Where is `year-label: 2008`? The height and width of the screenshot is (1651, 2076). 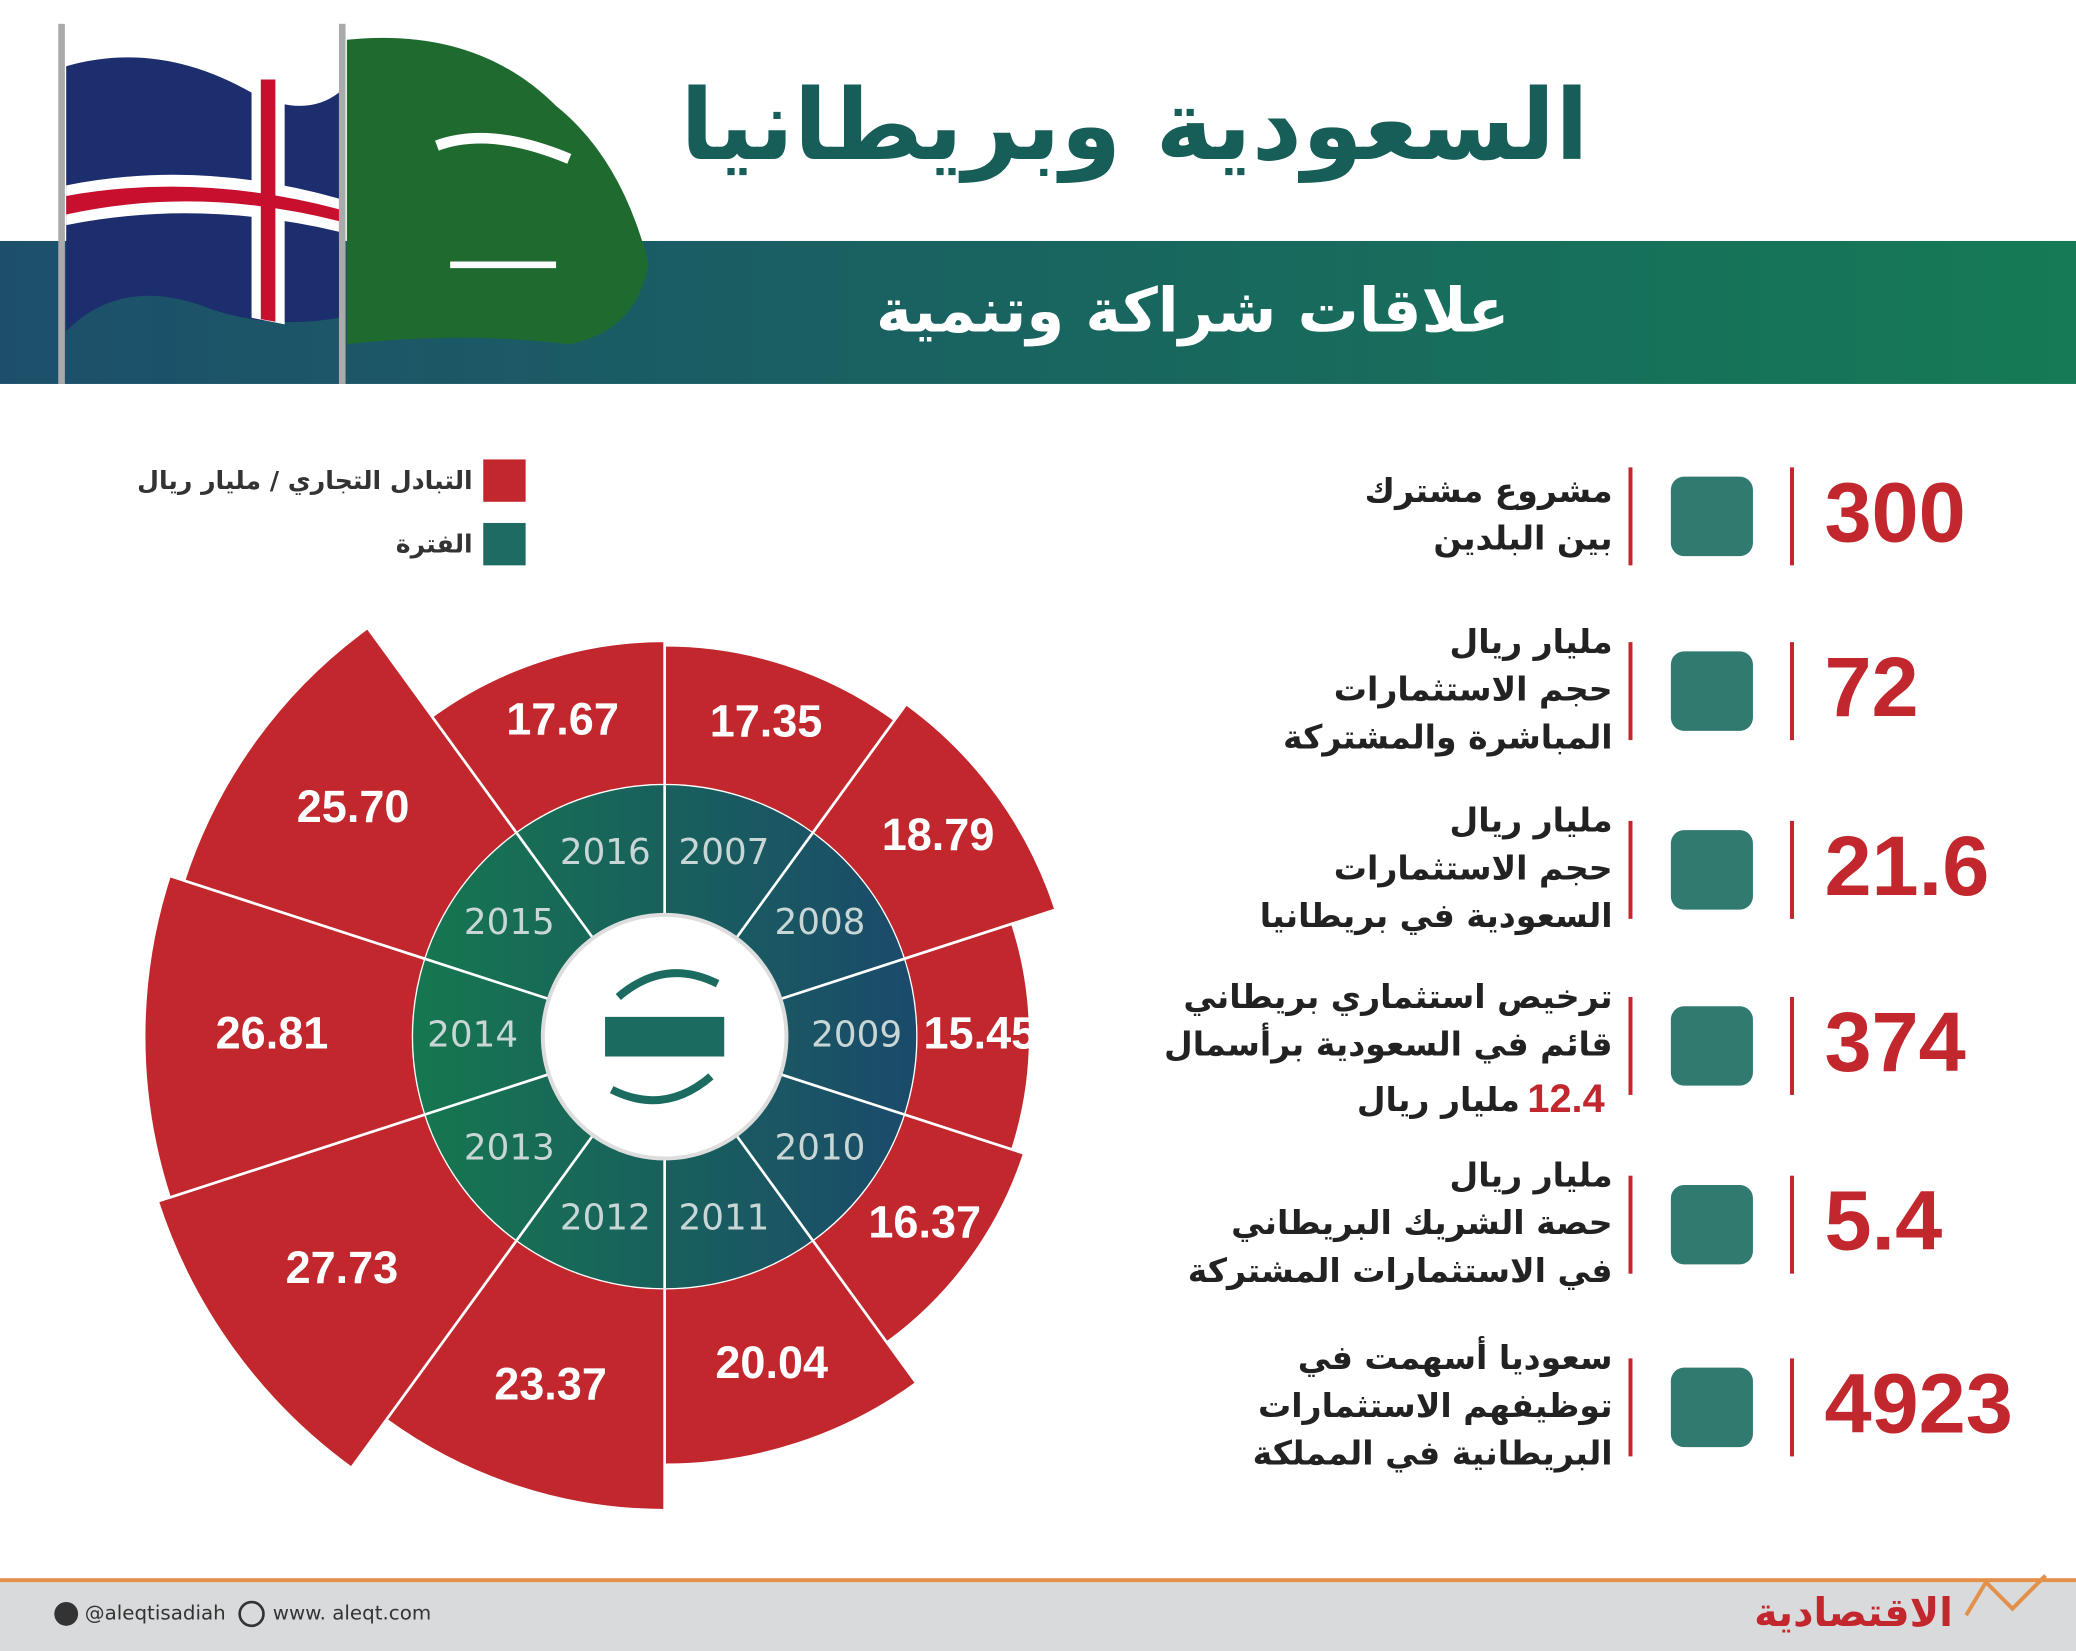
year-label: 2008 is located at coordinates (819, 922).